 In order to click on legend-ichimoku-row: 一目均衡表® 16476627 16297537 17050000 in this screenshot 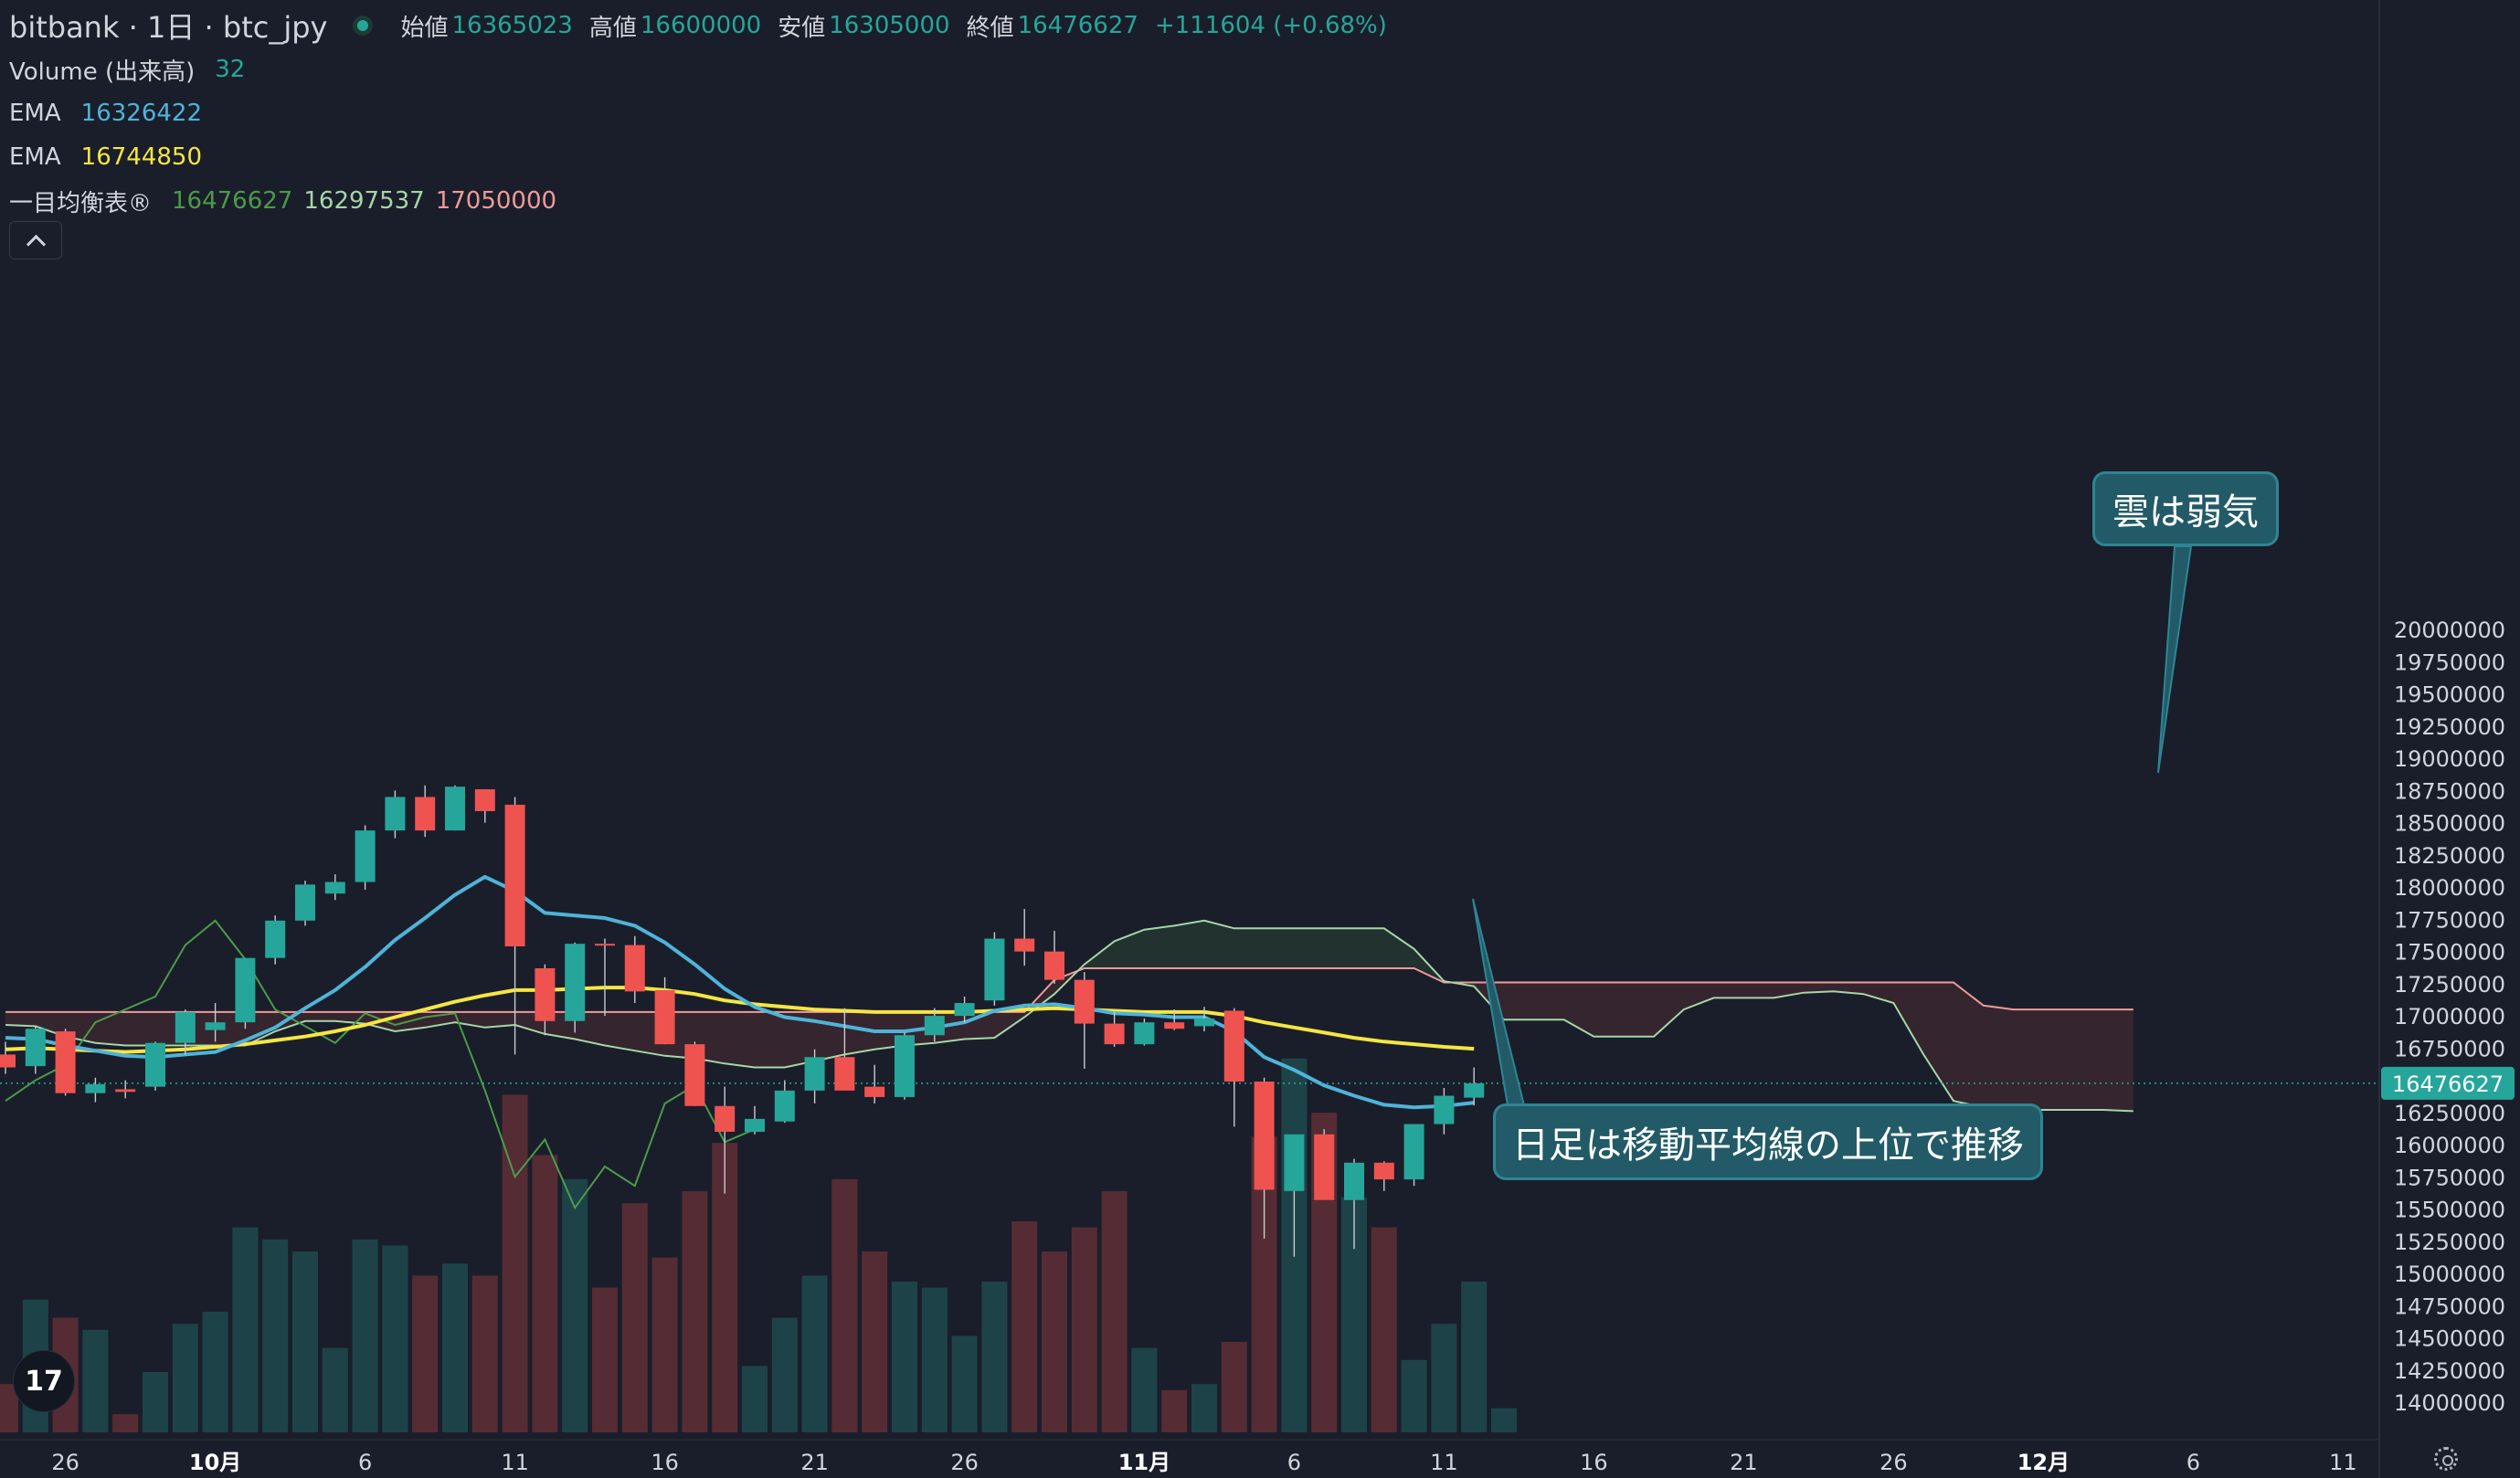, I will do `click(706, 201)`.